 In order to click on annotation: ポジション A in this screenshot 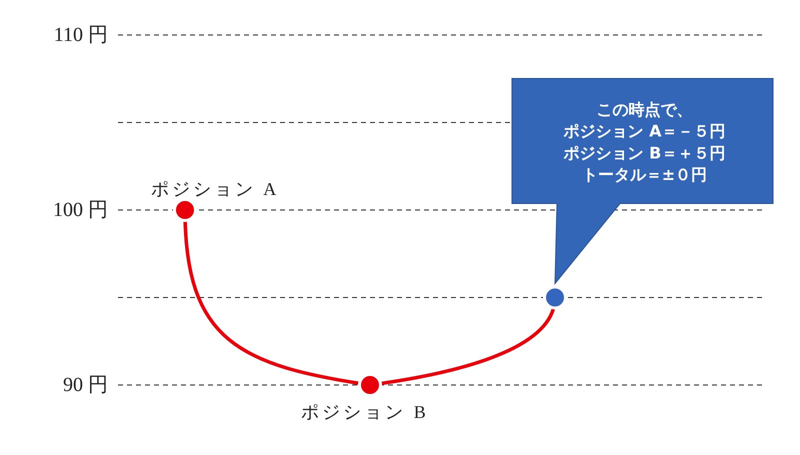, I will do `click(215, 189)`.